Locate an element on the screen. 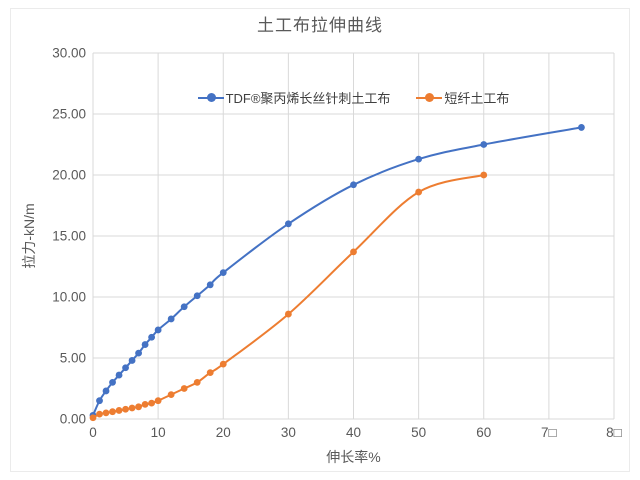  legend-item-short-fiber-geotextile: 短纤土工布 is located at coordinates (462, 97).